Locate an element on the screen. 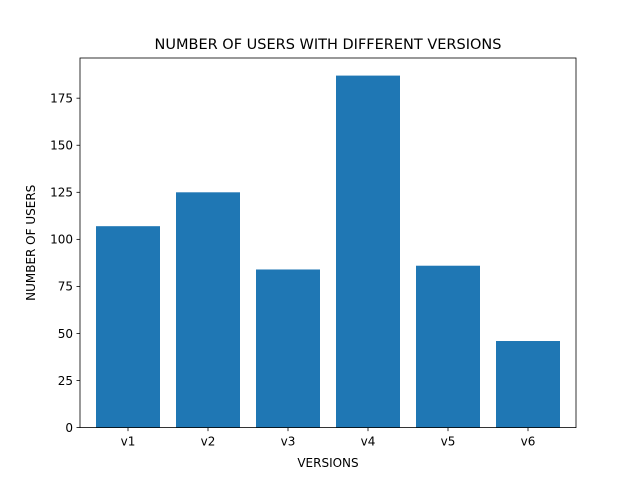 The image size is (640, 480). y-tick-label-100: 100 is located at coordinates (61, 240).